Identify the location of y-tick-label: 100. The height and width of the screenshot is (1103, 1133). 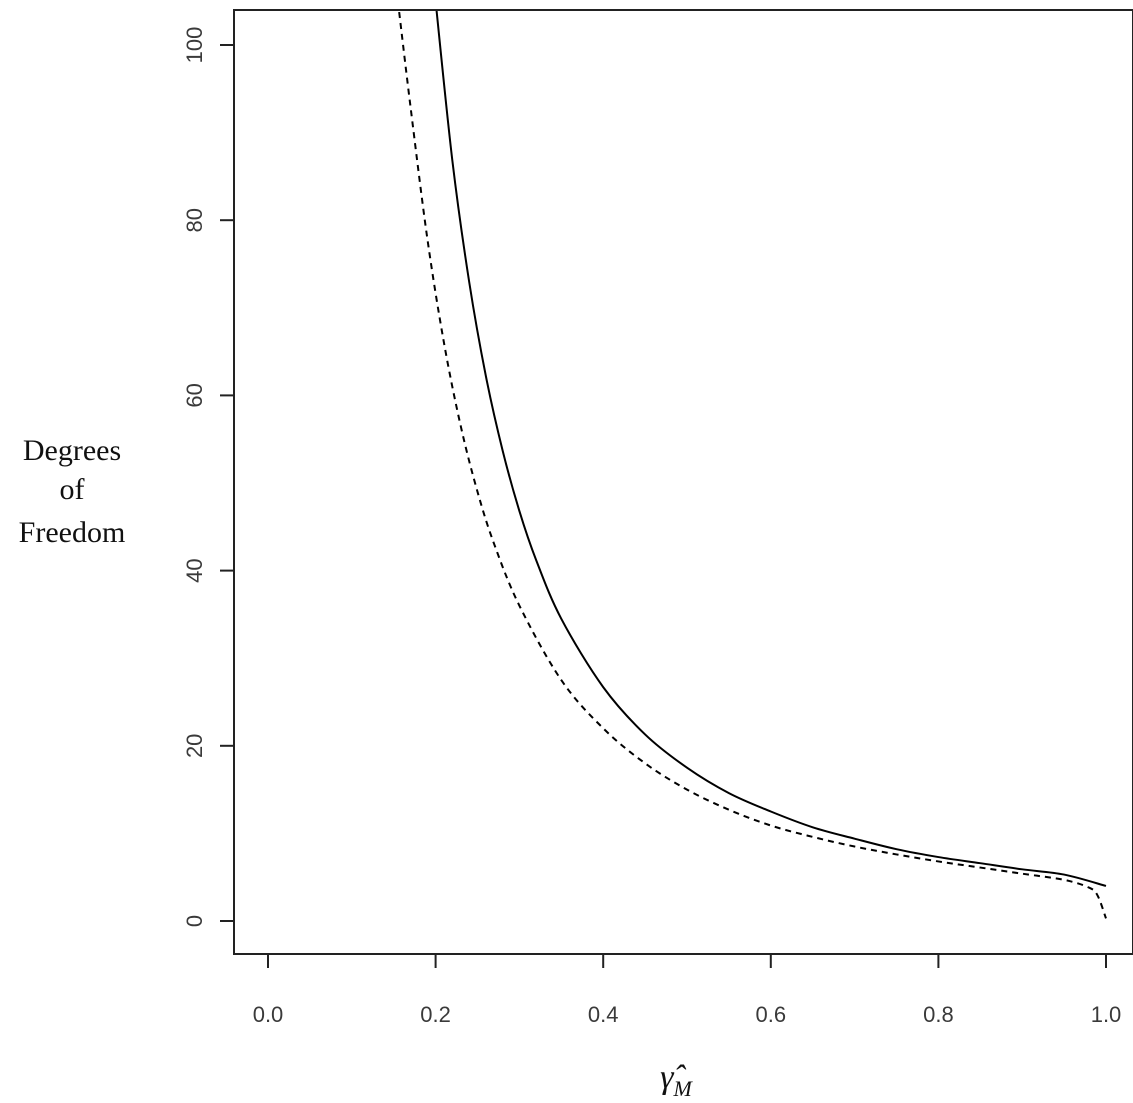
(194, 45).